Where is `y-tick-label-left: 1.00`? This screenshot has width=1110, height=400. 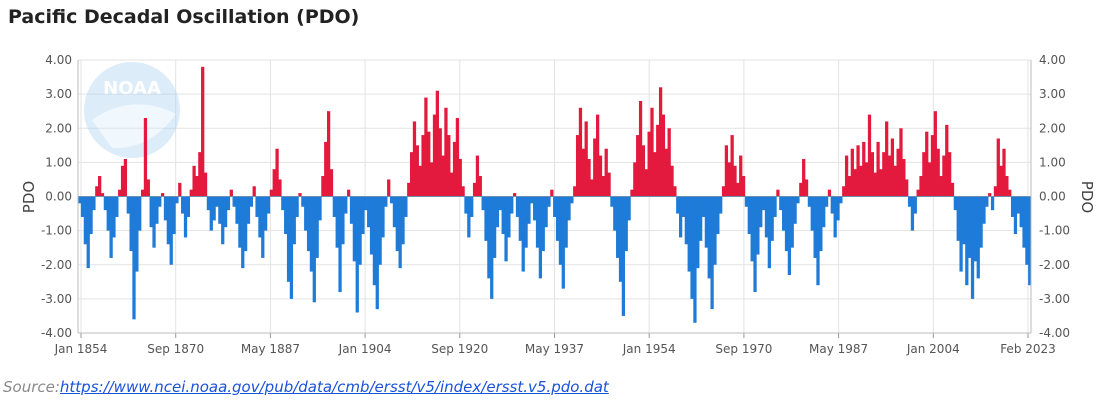 y-tick-label-left: 1.00 is located at coordinates (58, 162).